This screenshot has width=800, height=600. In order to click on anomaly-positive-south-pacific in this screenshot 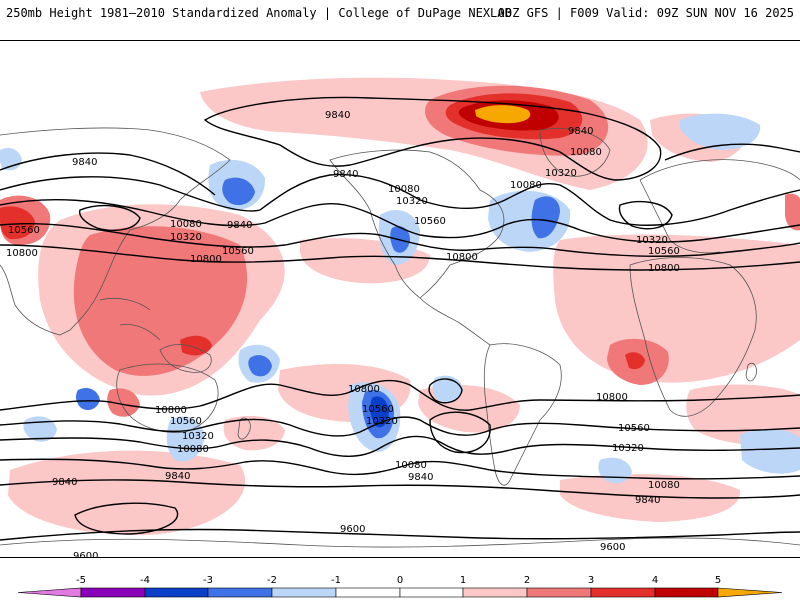, I will do `click(127, 493)`.